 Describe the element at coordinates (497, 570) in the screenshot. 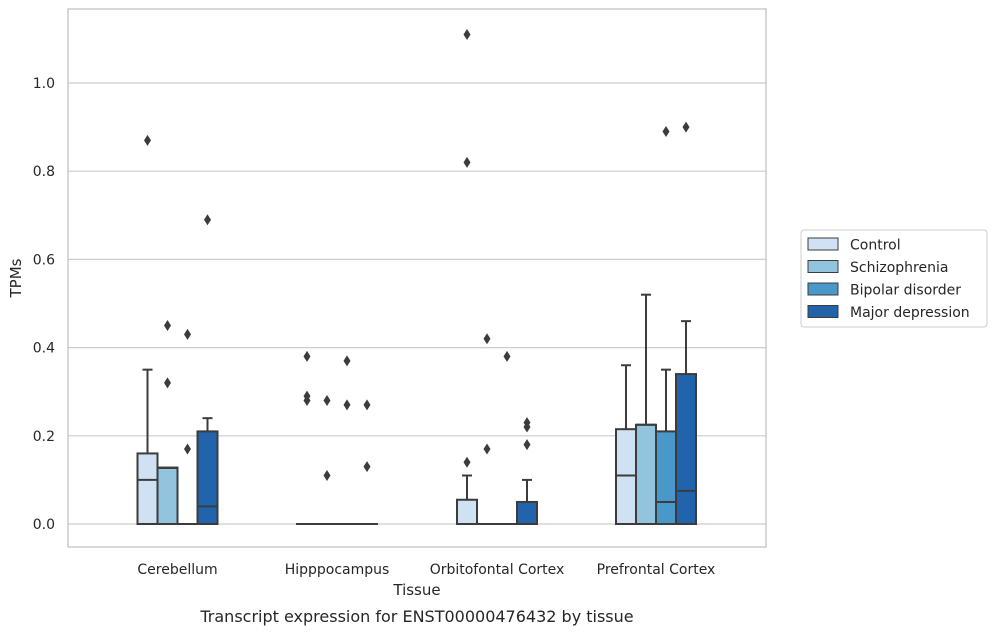

I see `x-tick-label: Orbitofontal Cortex` at that location.